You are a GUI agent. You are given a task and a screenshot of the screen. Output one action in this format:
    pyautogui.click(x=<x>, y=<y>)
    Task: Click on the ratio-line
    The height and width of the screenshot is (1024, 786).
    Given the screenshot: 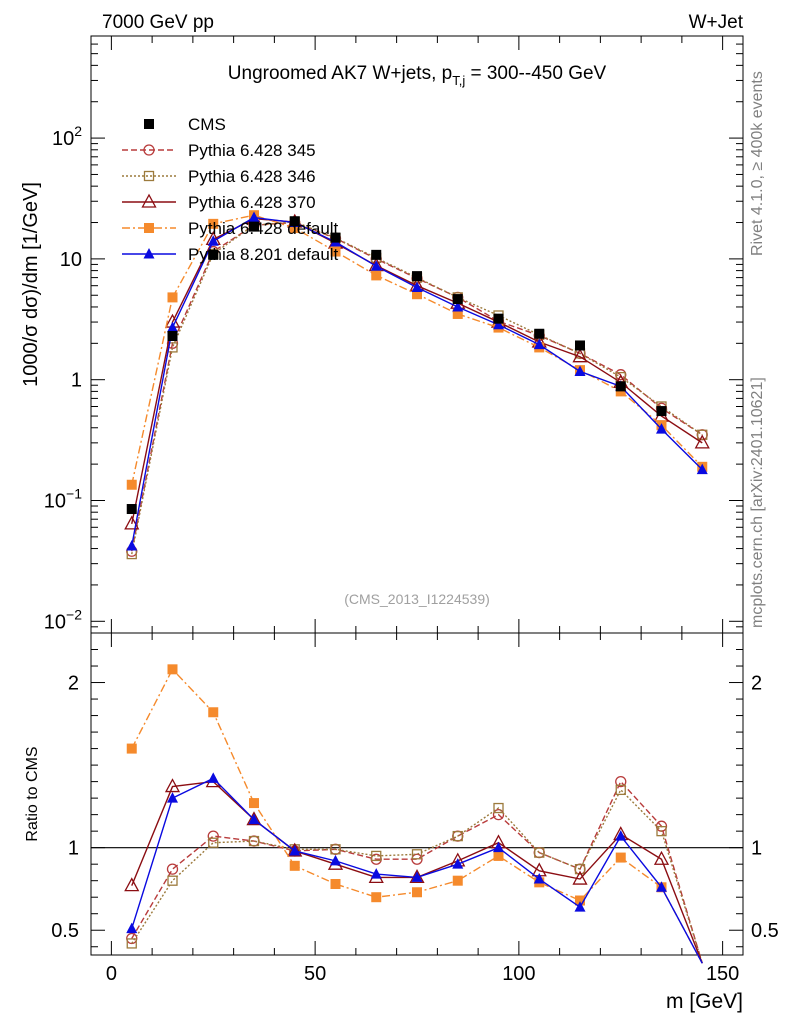 What is the action you would take?
    pyautogui.click(x=417, y=876)
    